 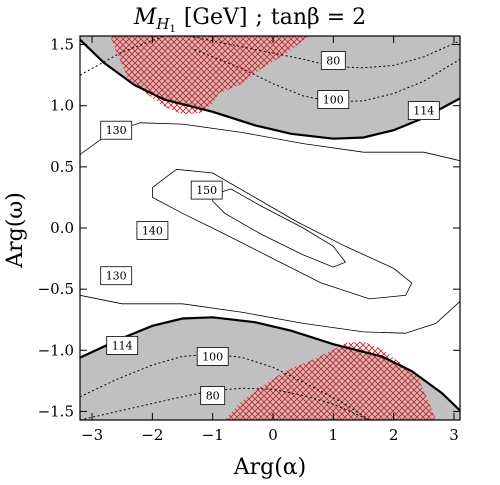 I want to click on x-tick-label: −1, so click(x=213, y=435).